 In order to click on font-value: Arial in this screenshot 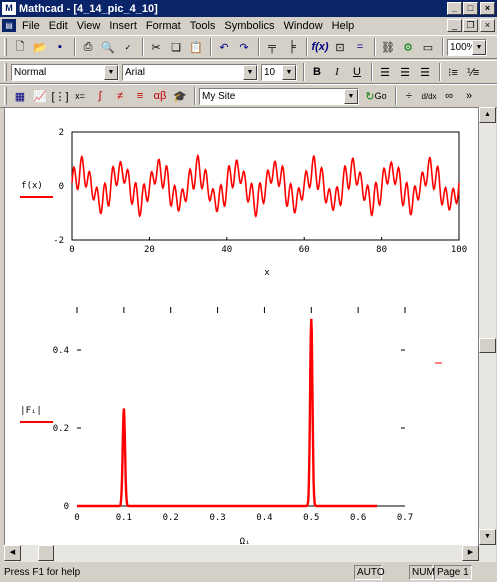, I will do `click(135, 72)`.